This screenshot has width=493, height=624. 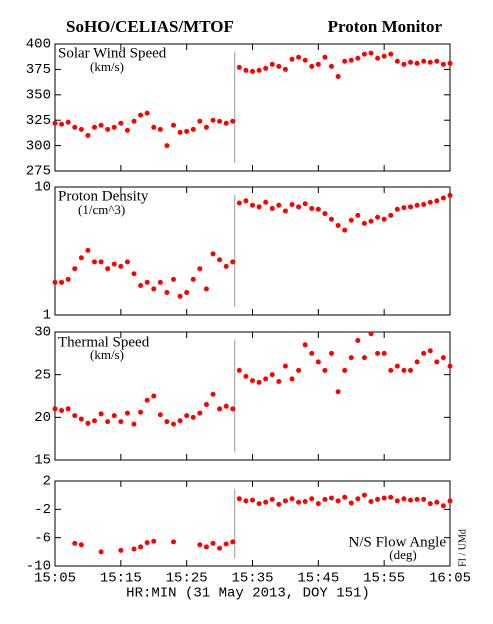 I want to click on y-tick-label: -2, so click(x=42, y=510).